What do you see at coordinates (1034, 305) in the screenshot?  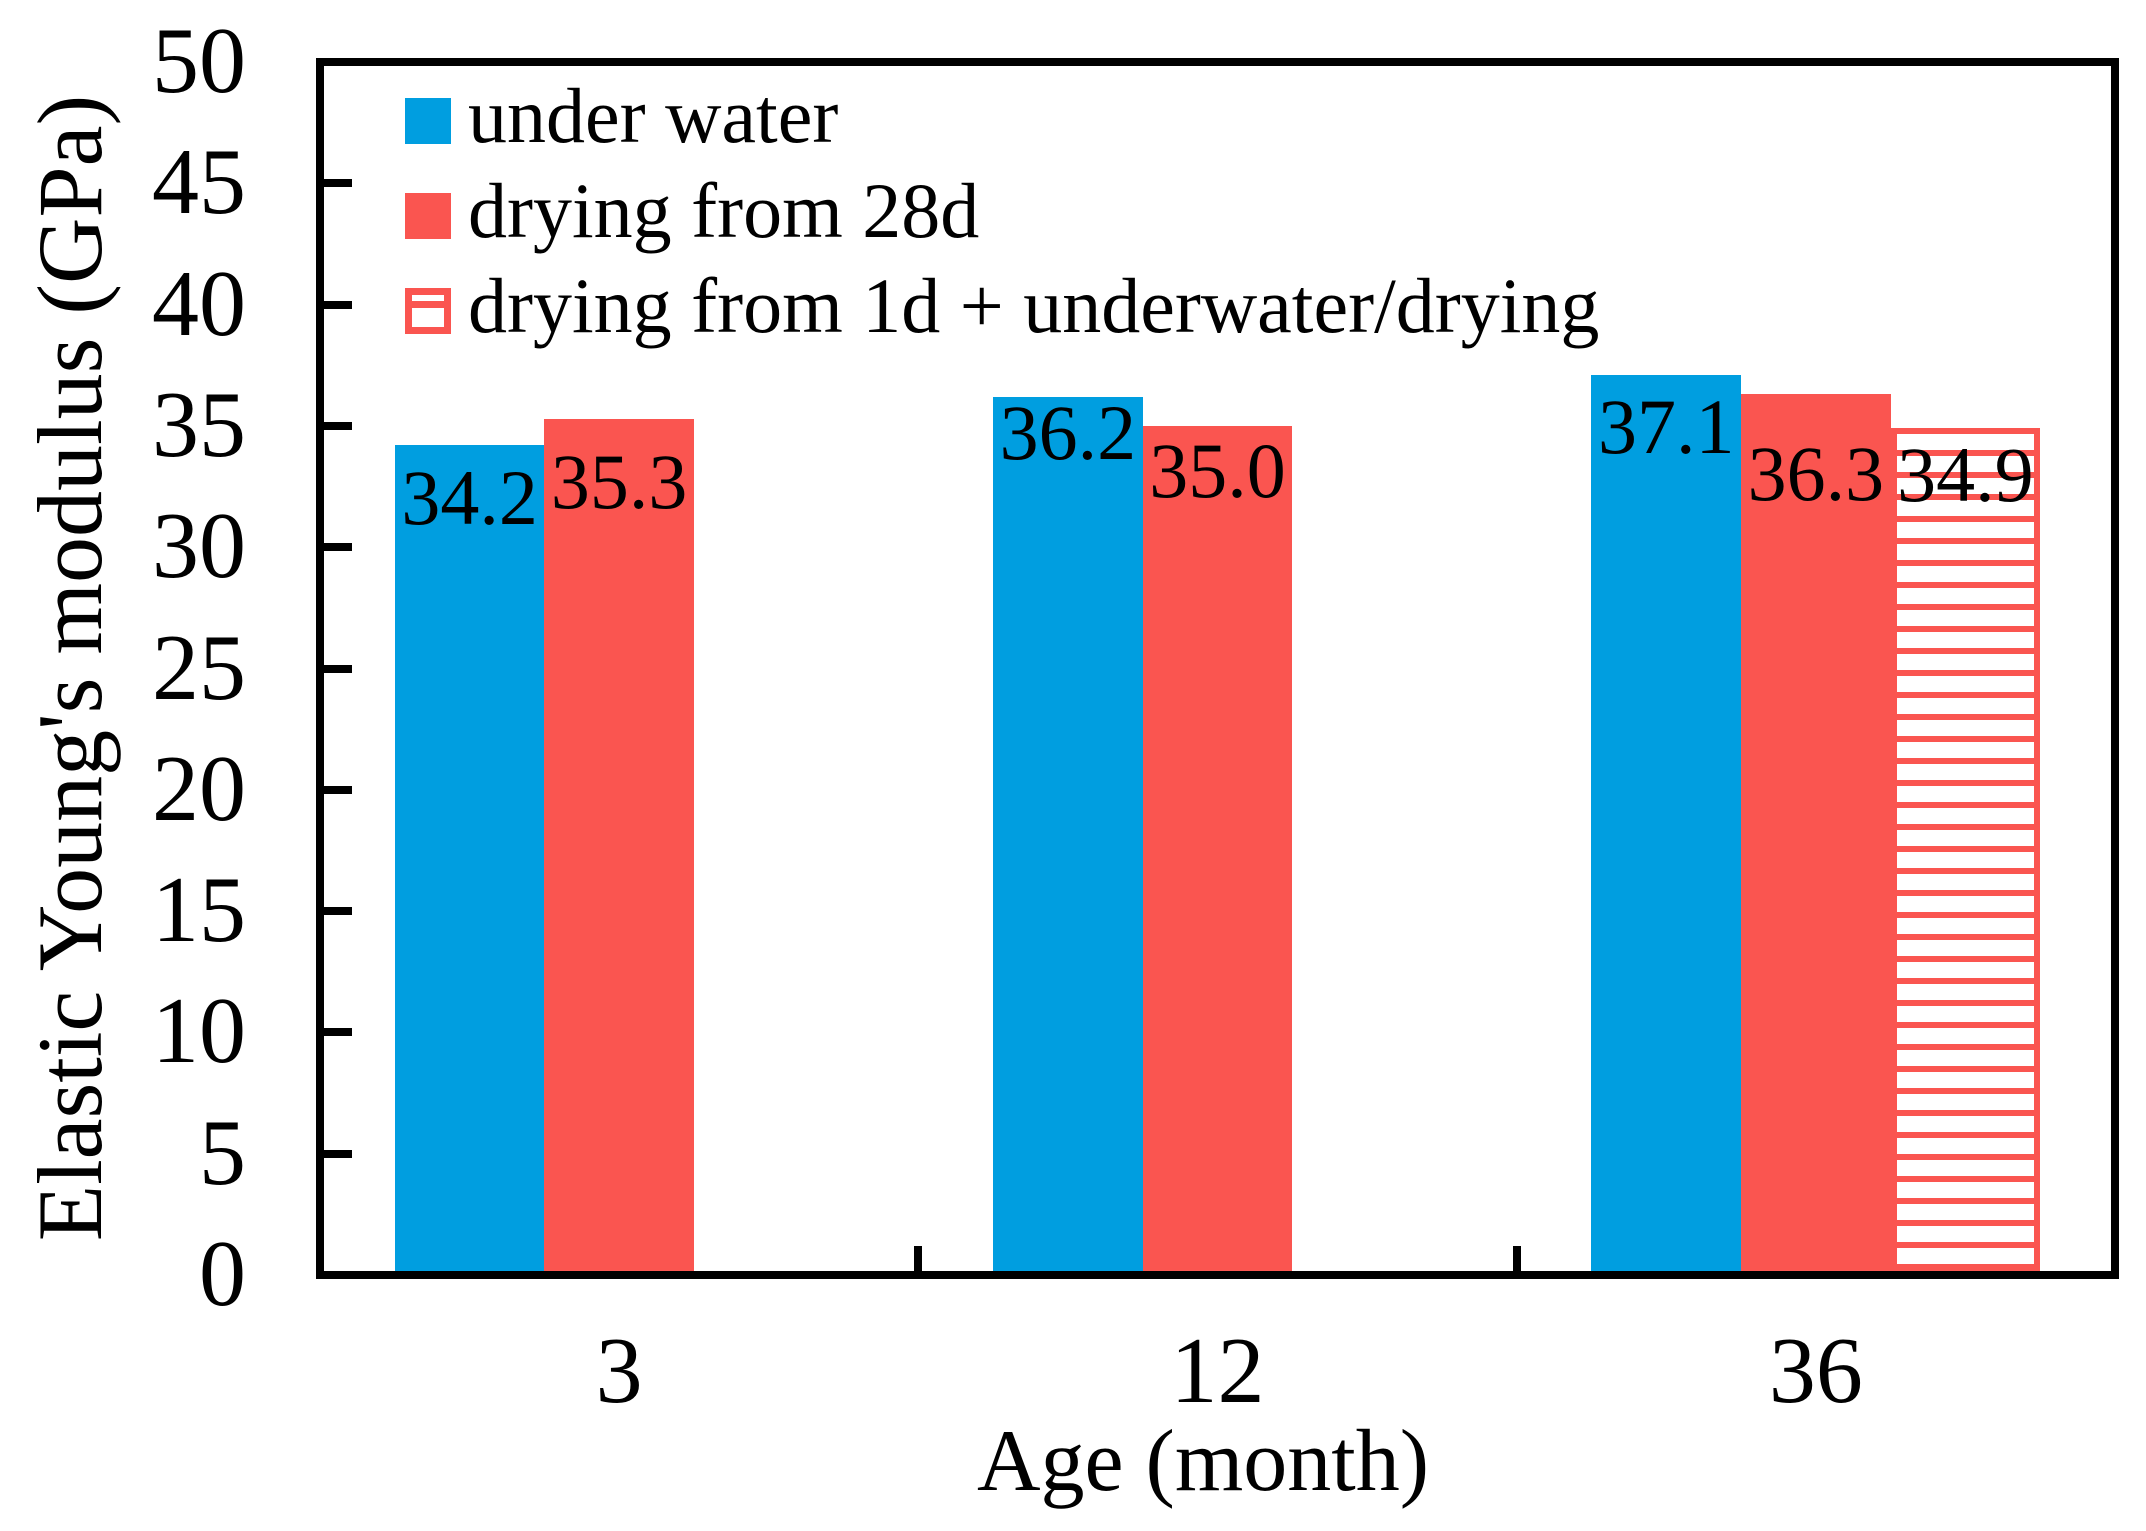 I see `legend-label: drying from 1d + underwater/drying` at bounding box center [1034, 305].